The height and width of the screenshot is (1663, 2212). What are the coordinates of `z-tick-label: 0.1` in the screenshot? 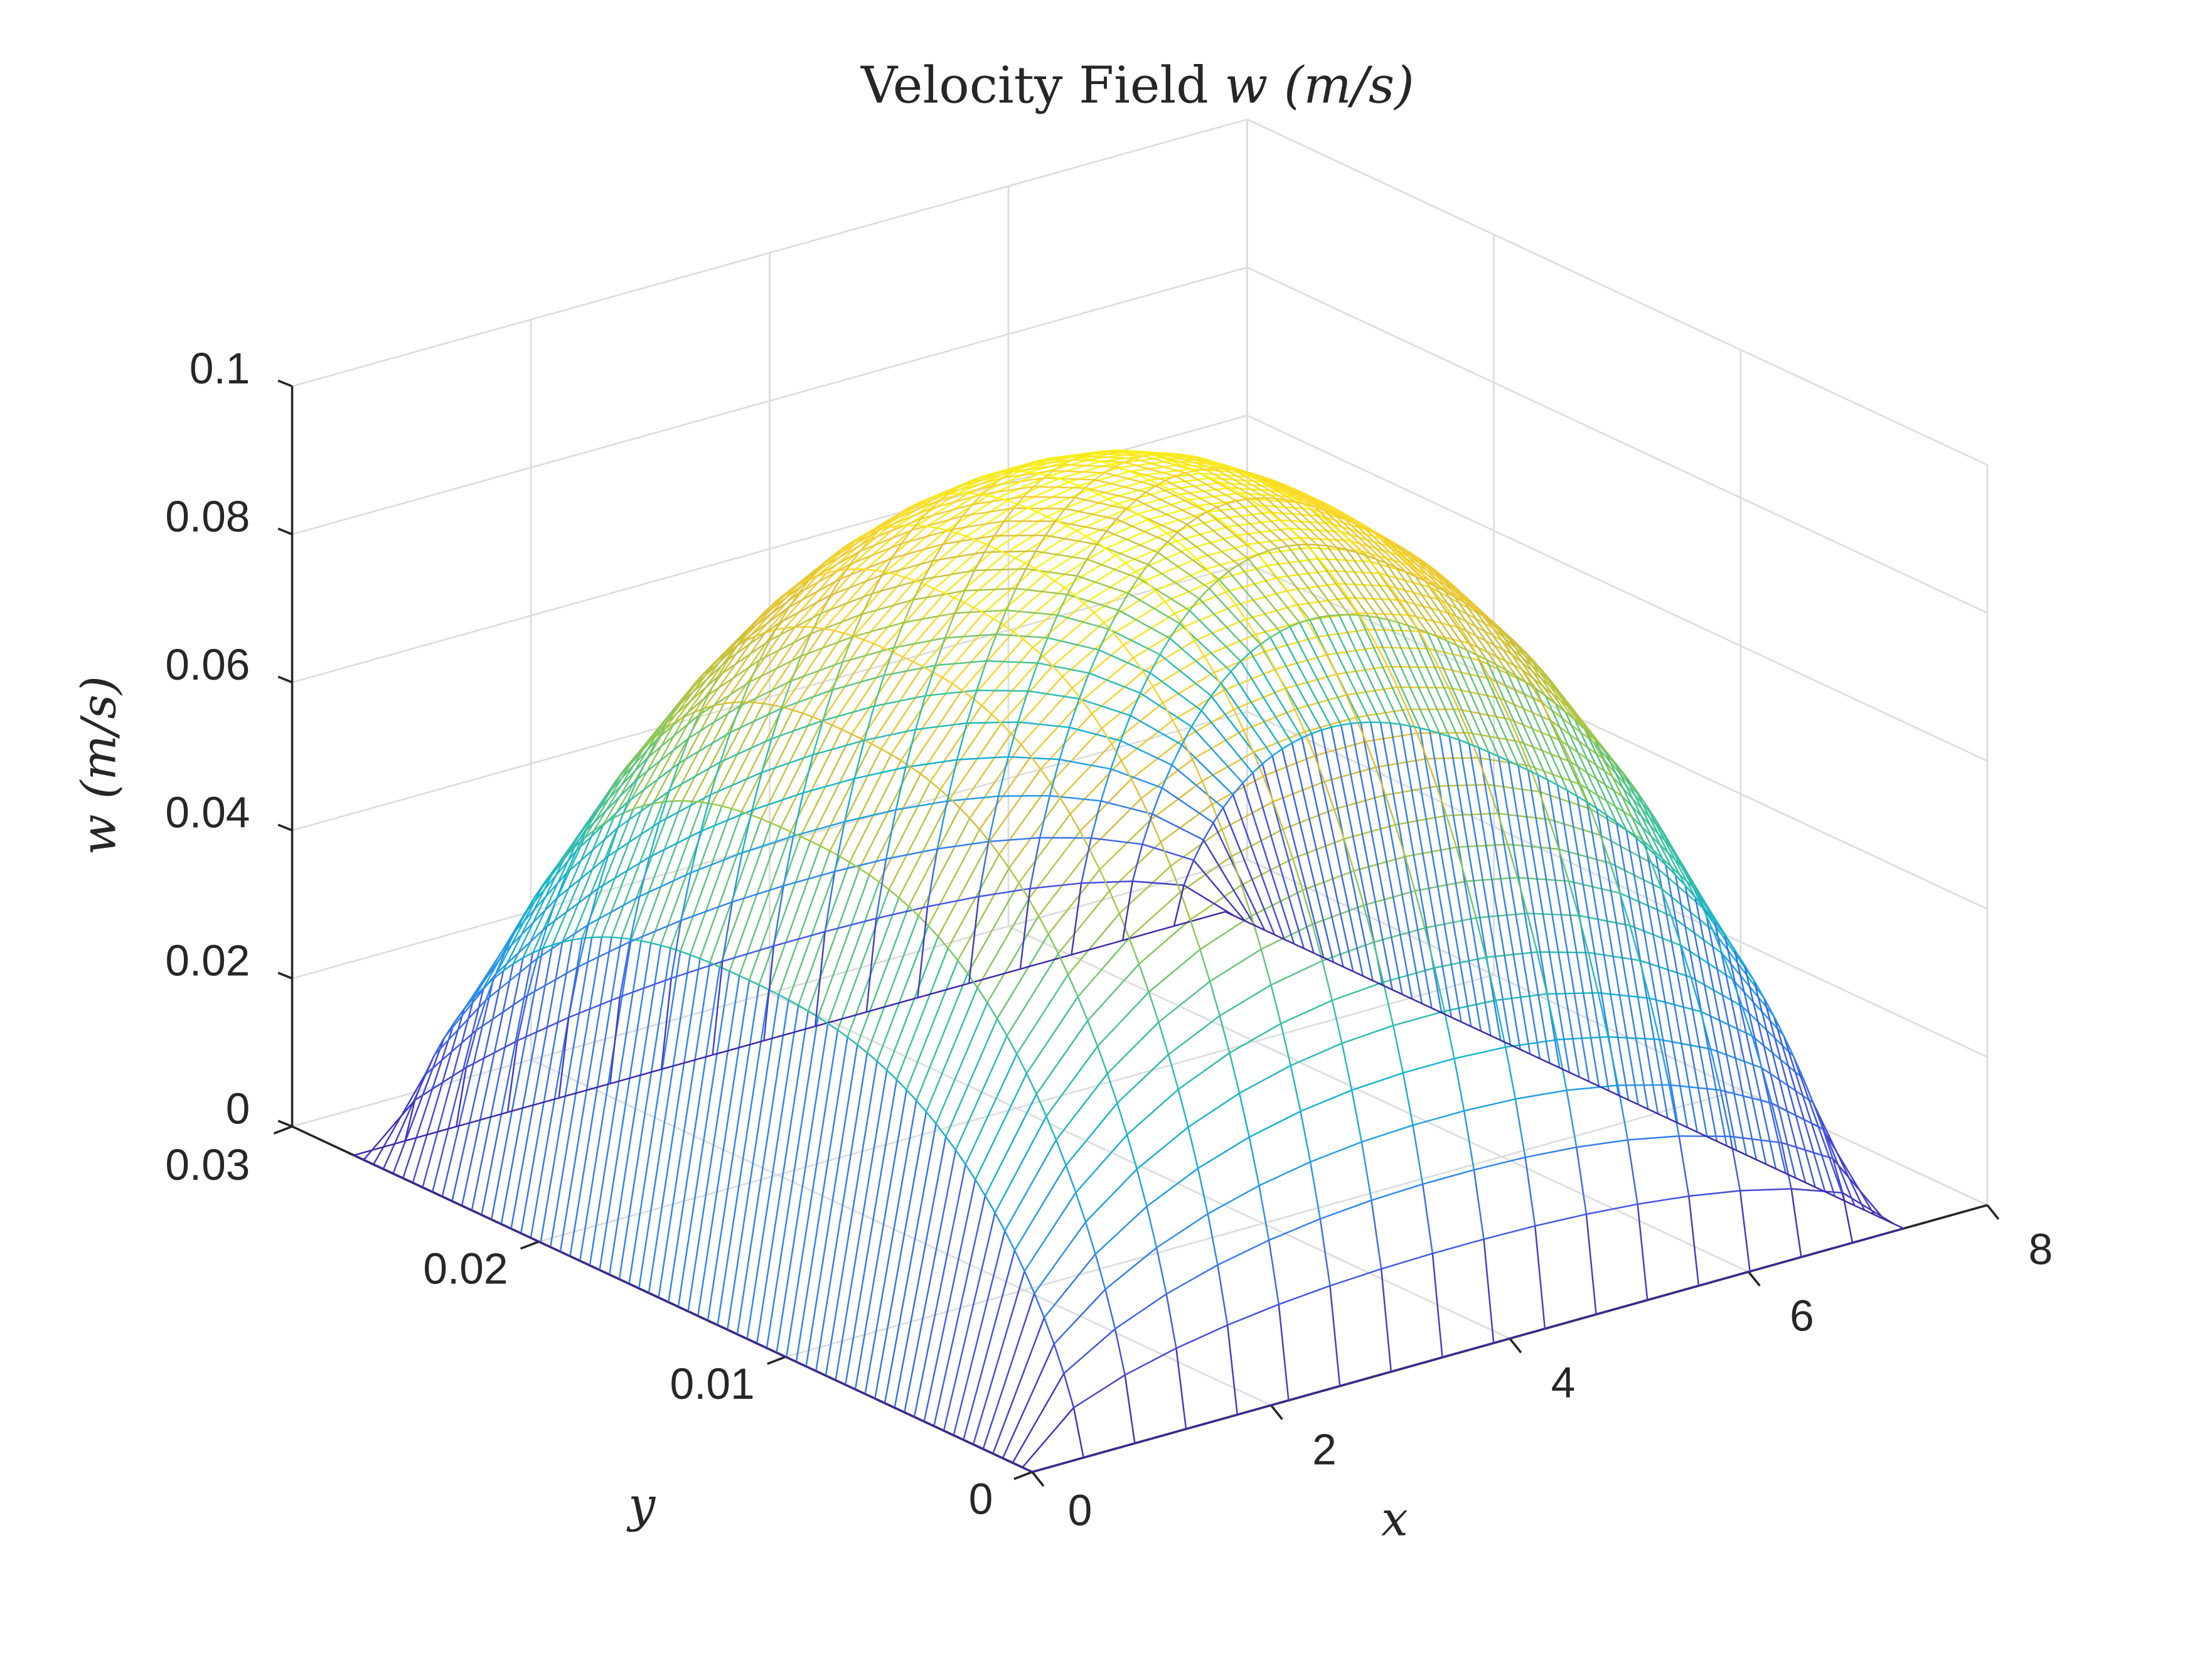 It's located at (220, 368).